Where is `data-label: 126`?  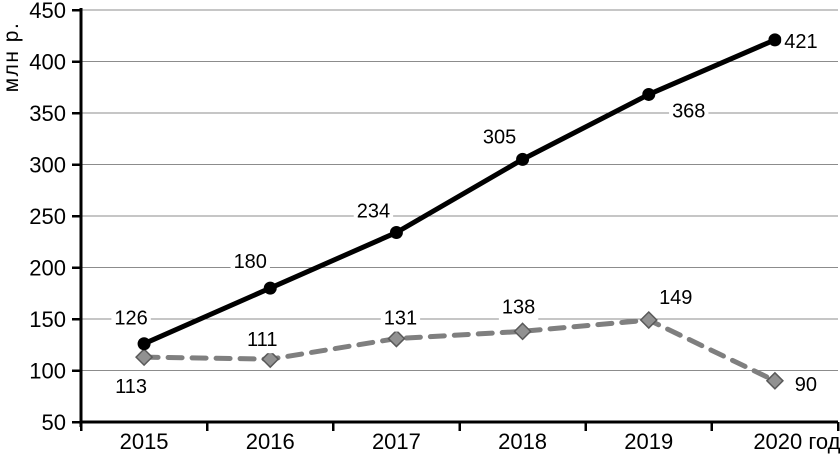
data-label: 126 is located at coordinates (130, 319).